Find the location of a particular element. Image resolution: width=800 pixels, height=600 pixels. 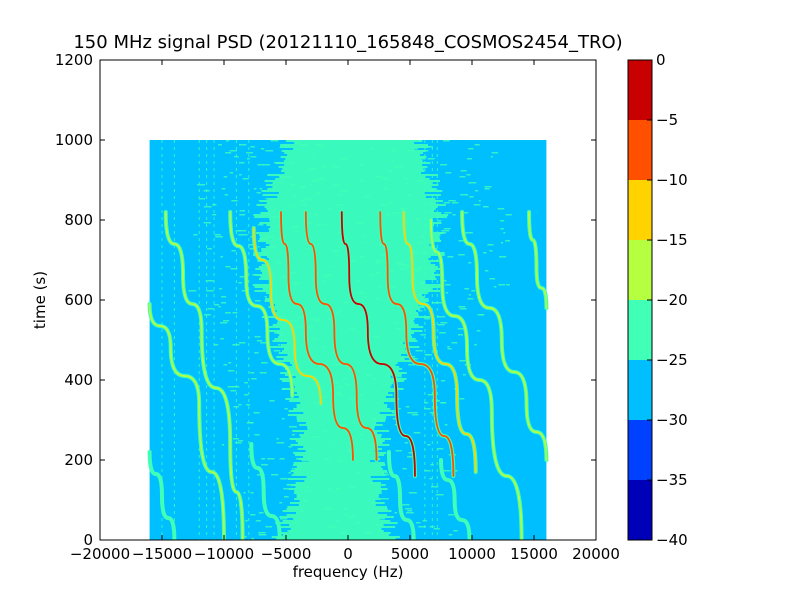

x-tick-label: −20000 is located at coordinates (100, 554).